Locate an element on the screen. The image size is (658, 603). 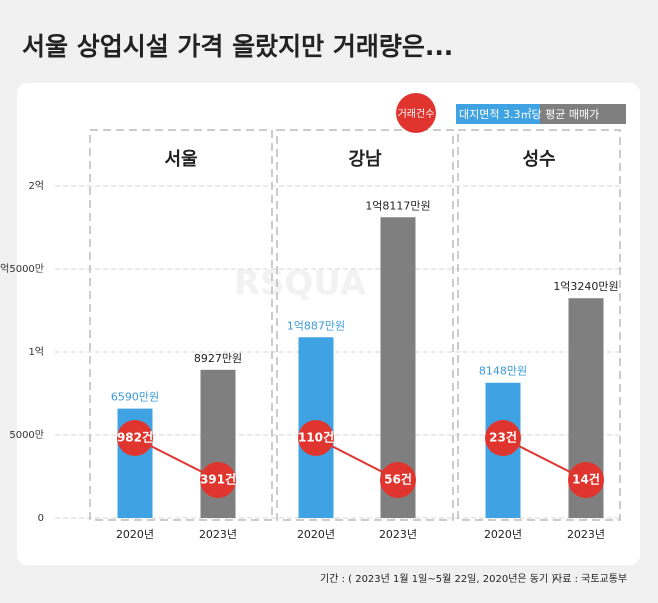
legend-label: 거래건수 is located at coordinates (416, 114).